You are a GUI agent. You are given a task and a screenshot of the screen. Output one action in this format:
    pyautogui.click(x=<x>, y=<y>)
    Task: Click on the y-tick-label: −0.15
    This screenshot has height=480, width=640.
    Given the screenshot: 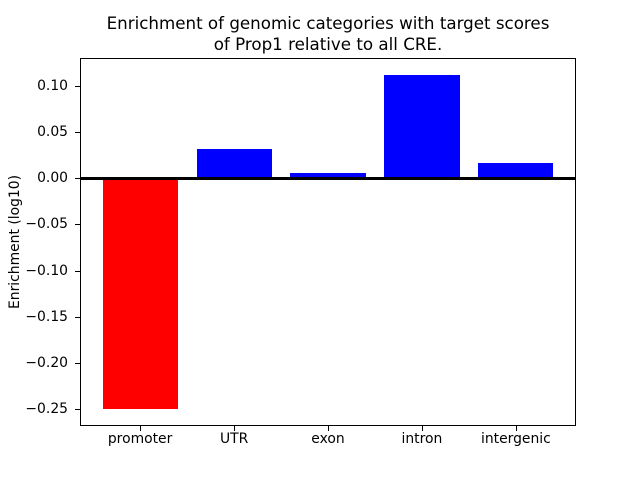 What is the action you would take?
    pyautogui.click(x=46, y=316)
    